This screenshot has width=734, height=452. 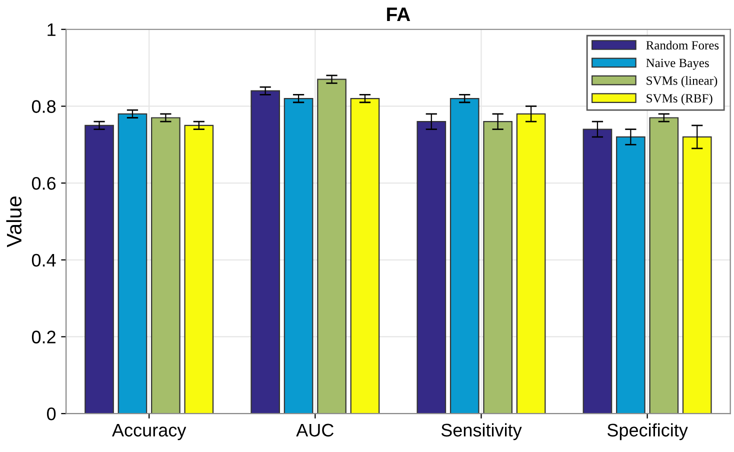 What do you see at coordinates (682, 45) in the screenshot?
I see `legend-label: Random Fores` at bounding box center [682, 45].